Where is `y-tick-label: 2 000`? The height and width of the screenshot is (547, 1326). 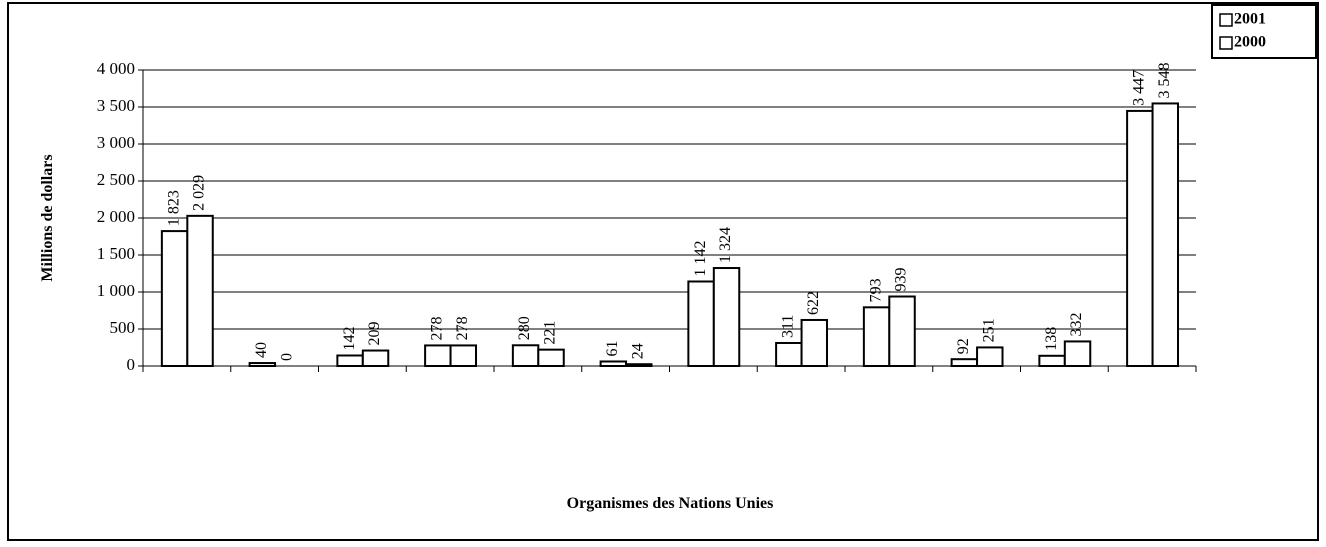
y-tick-label: 2 000 is located at coordinates (116, 216).